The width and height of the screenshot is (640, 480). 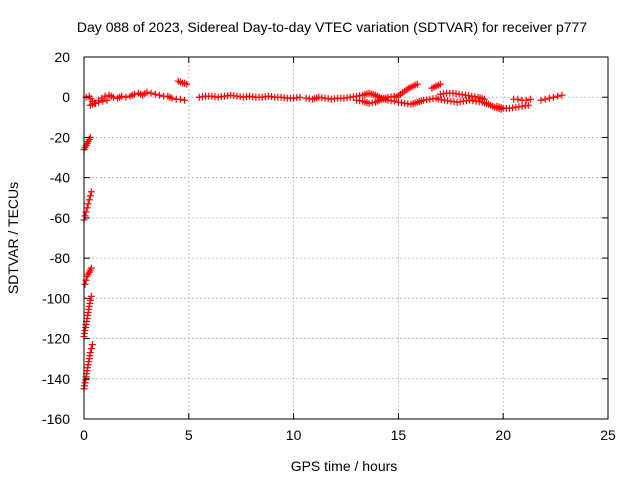 What do you see at coordinates (56, 339) in the screenshot?
I see `y-tick-label: -120` at bounding box center [56, 339].